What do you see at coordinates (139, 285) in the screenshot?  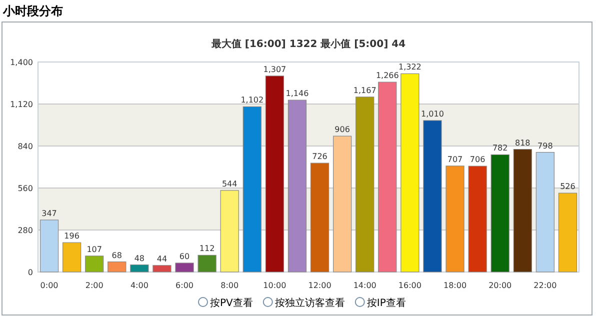 I see `x-tick-label: 4:00` at bounding box center [139, 285].